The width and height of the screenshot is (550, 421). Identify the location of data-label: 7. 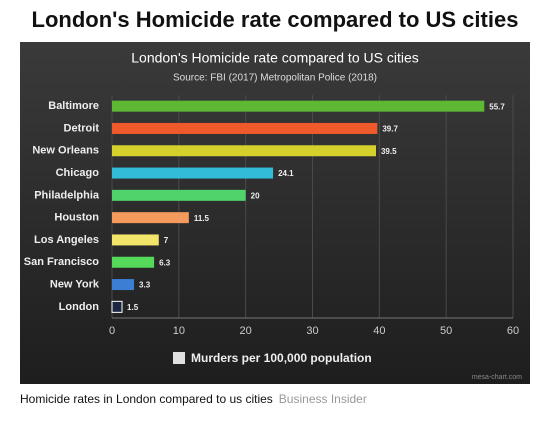
(166, 240).